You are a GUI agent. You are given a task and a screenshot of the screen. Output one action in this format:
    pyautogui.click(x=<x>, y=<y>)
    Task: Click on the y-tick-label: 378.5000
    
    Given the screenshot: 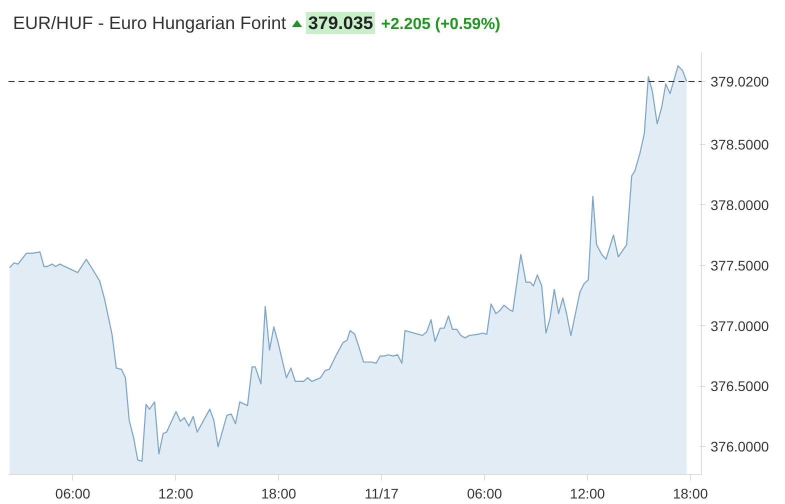 What is the action you would take?
    pyautogui.click(x=740, y=144)
    